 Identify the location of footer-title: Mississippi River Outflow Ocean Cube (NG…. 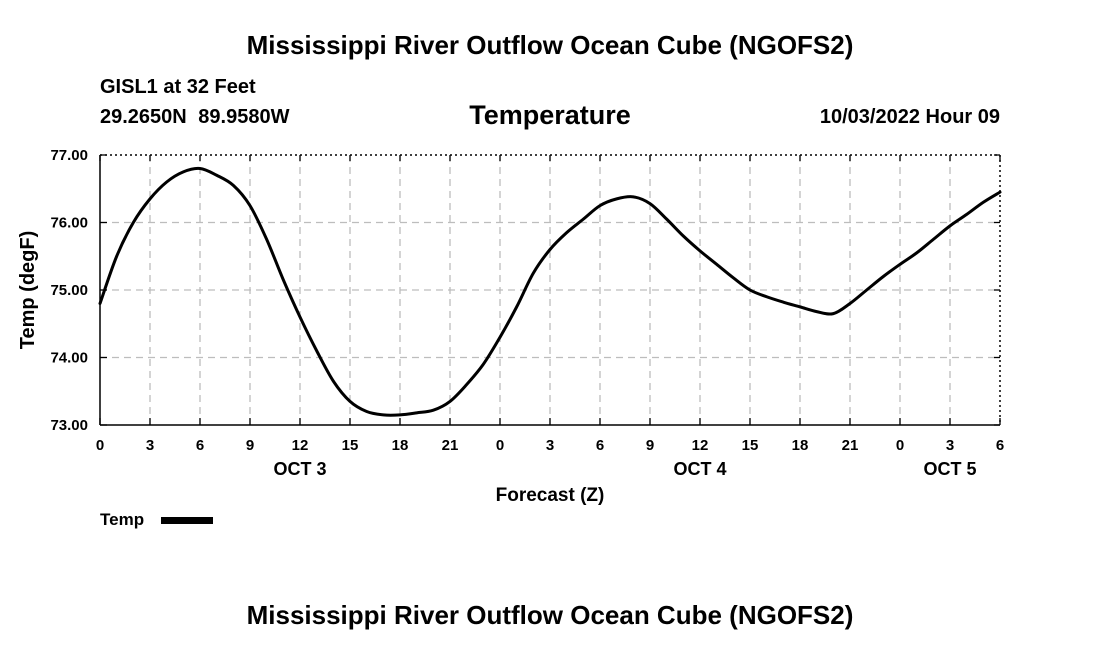
(550, 615).